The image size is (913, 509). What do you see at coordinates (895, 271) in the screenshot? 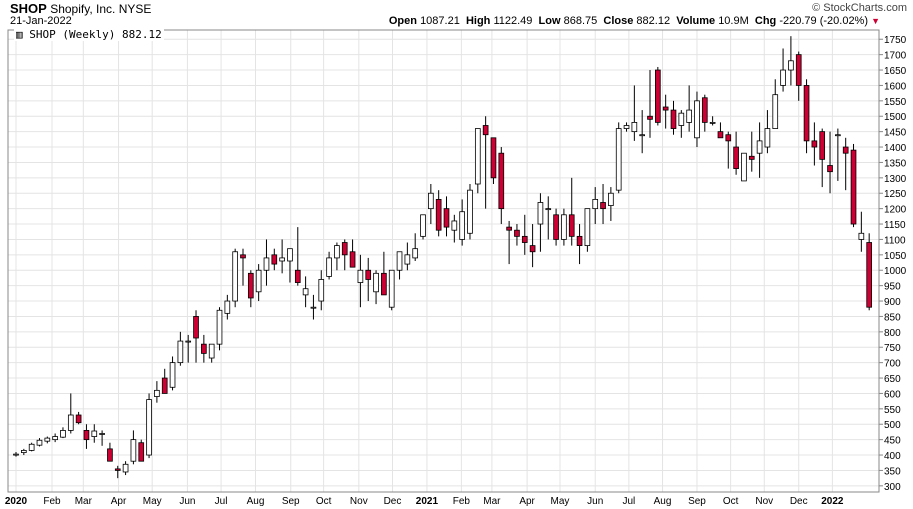
I see `y-tick-label: 1000` at bounding box center [895, 271].